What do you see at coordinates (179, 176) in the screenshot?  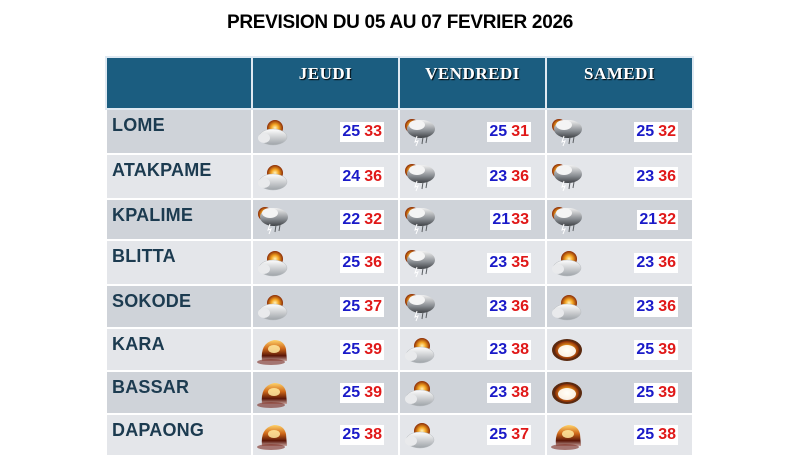 I see `city-name: ATAKPAME` at bounding box center [179, 176].